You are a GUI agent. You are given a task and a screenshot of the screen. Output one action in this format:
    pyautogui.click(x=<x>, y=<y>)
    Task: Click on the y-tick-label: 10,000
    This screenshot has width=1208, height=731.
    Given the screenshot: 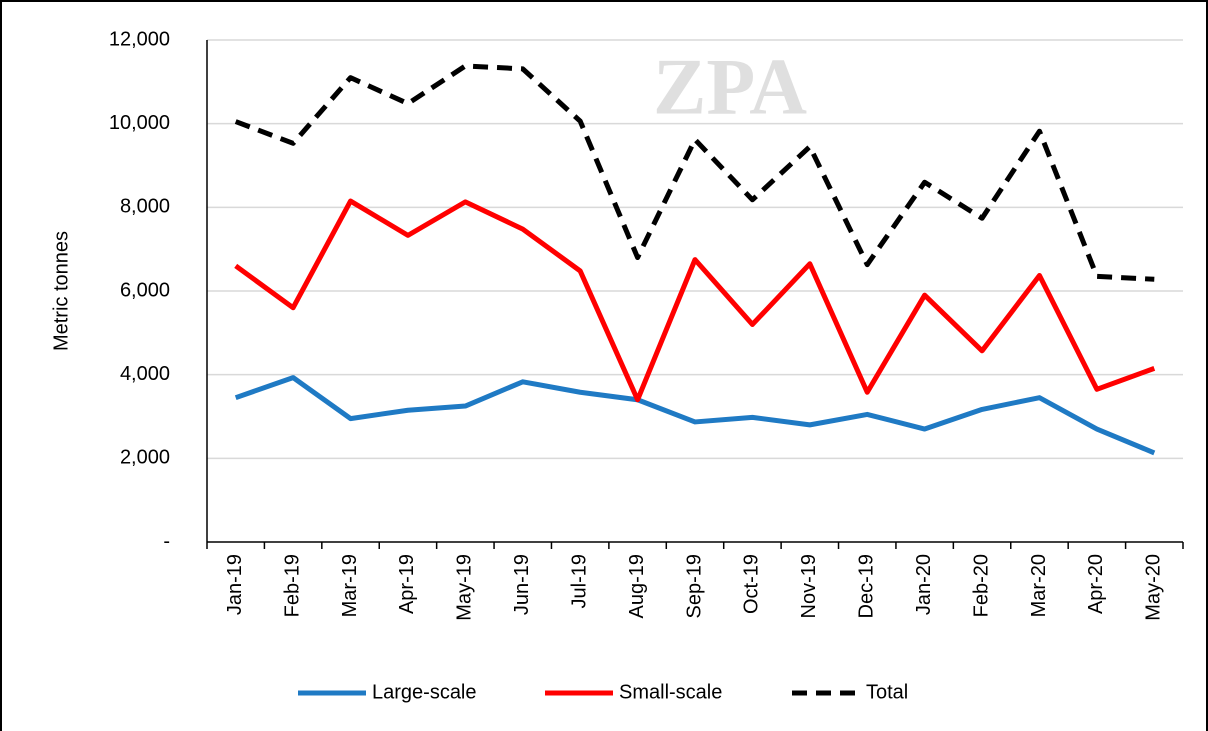 What is the action you would take?
    pyautogui.click(x=139, y=123)
    